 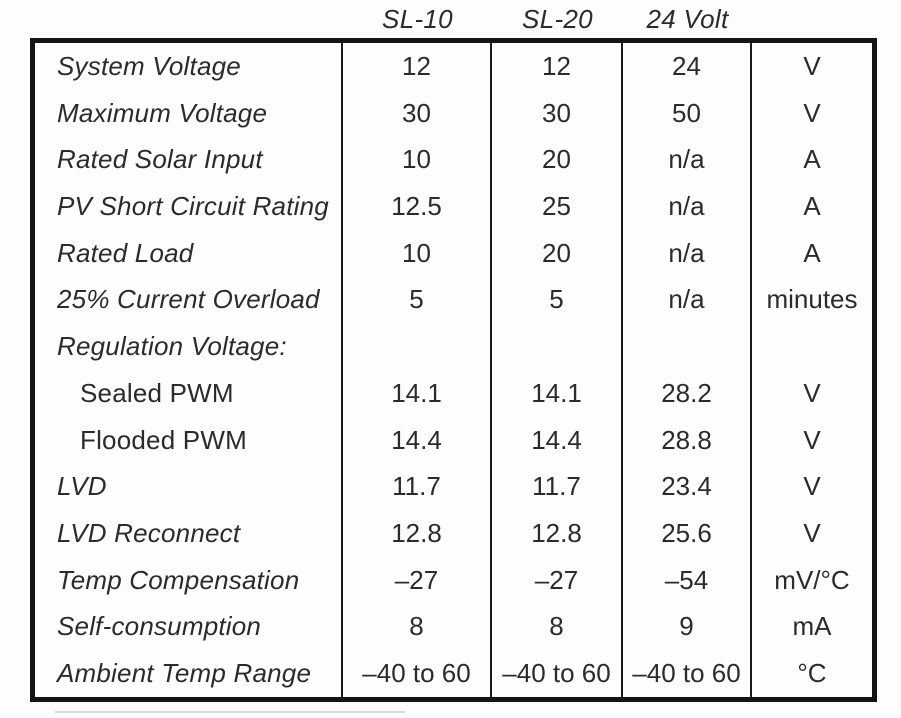 What do you see at coordinates (417, 487) in the screenshot?
I see `value-sl10: 11.7` at bounding box center [417, 487].